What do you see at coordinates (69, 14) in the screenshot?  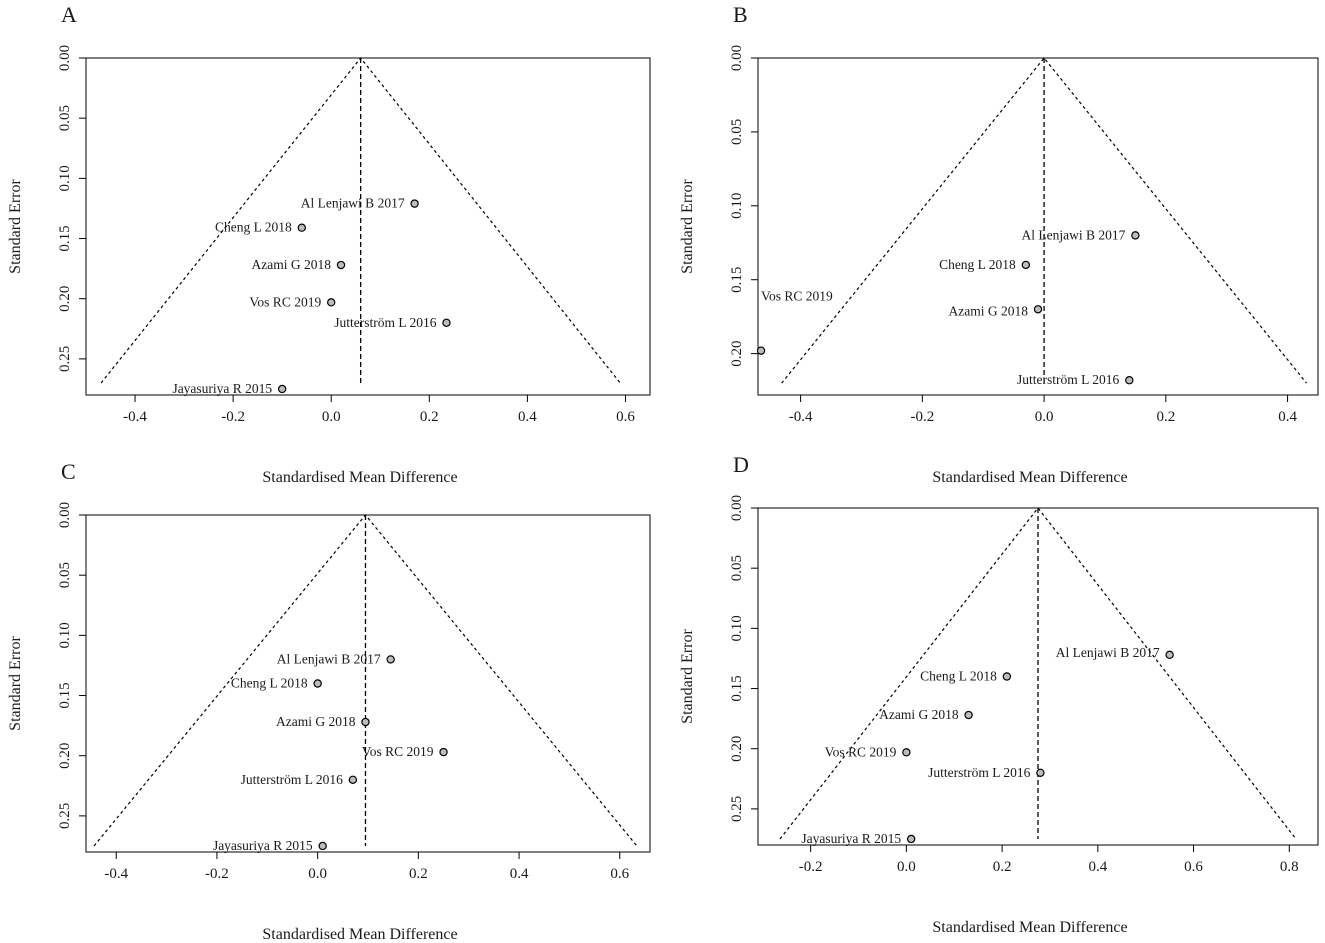 I see `panel-letter: A` at bounding box center [69, 14].